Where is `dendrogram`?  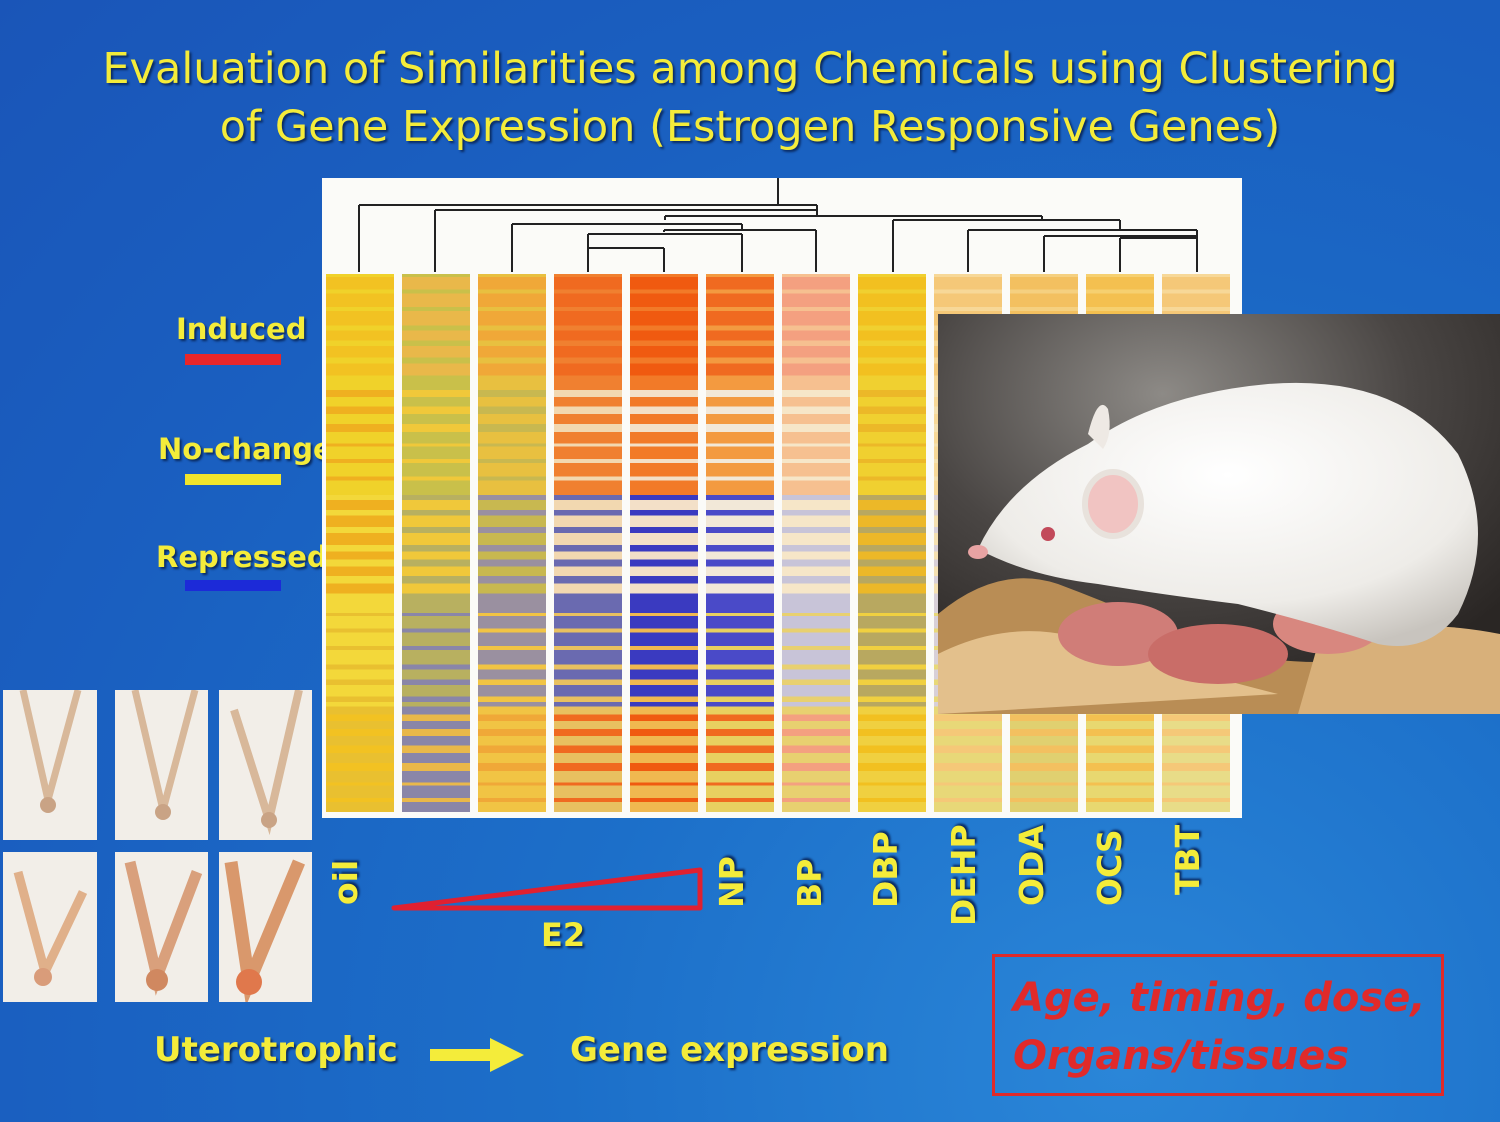 dendrogram is located at coordinates (778, 225).